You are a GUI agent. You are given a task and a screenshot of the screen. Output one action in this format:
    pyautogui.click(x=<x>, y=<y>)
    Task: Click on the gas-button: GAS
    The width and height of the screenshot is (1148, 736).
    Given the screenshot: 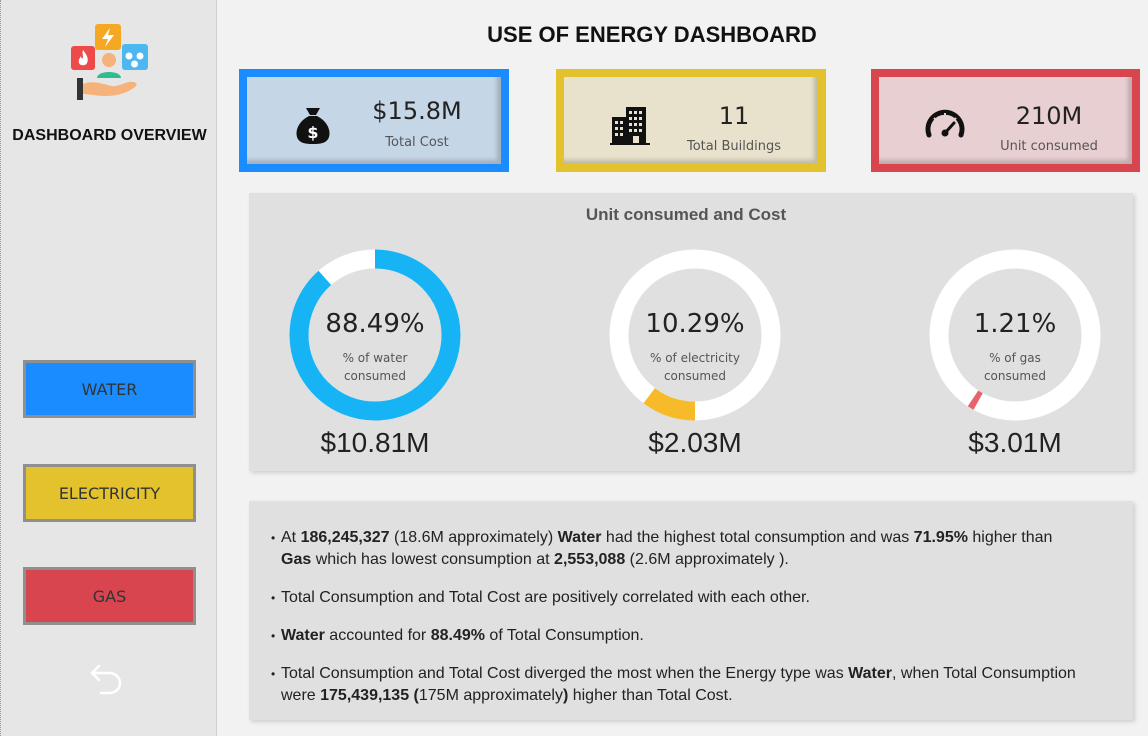 What is the action you would take?
    pyautogui.click(x=109, y=596)
    